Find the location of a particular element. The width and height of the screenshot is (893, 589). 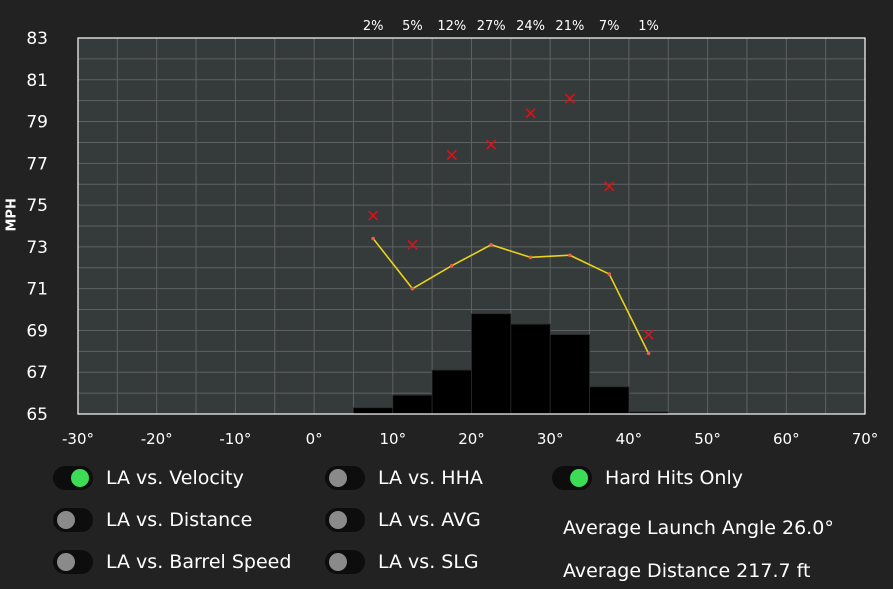

histogram-percent-label: 2% is located at coordinates (373, 26).